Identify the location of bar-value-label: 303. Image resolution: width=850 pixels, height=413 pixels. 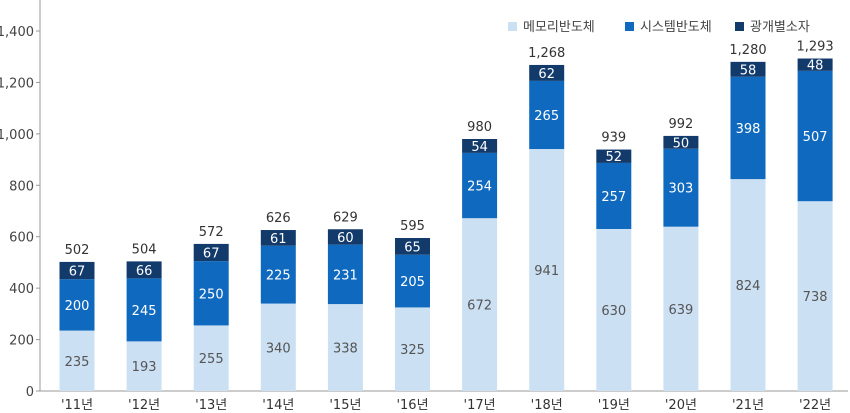
(680, 189).